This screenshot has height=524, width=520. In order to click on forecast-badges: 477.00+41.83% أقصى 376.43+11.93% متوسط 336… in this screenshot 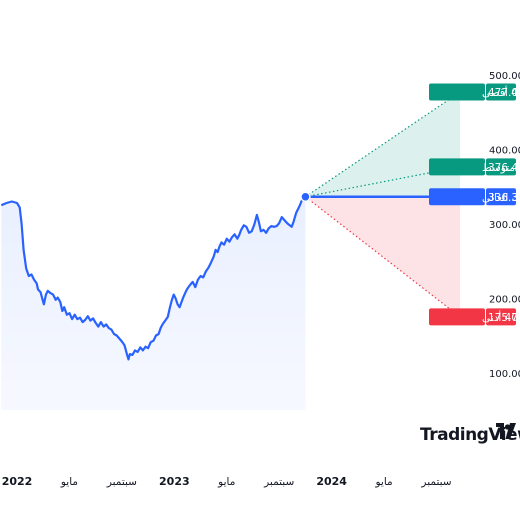, I will do `click(474, 204)`.